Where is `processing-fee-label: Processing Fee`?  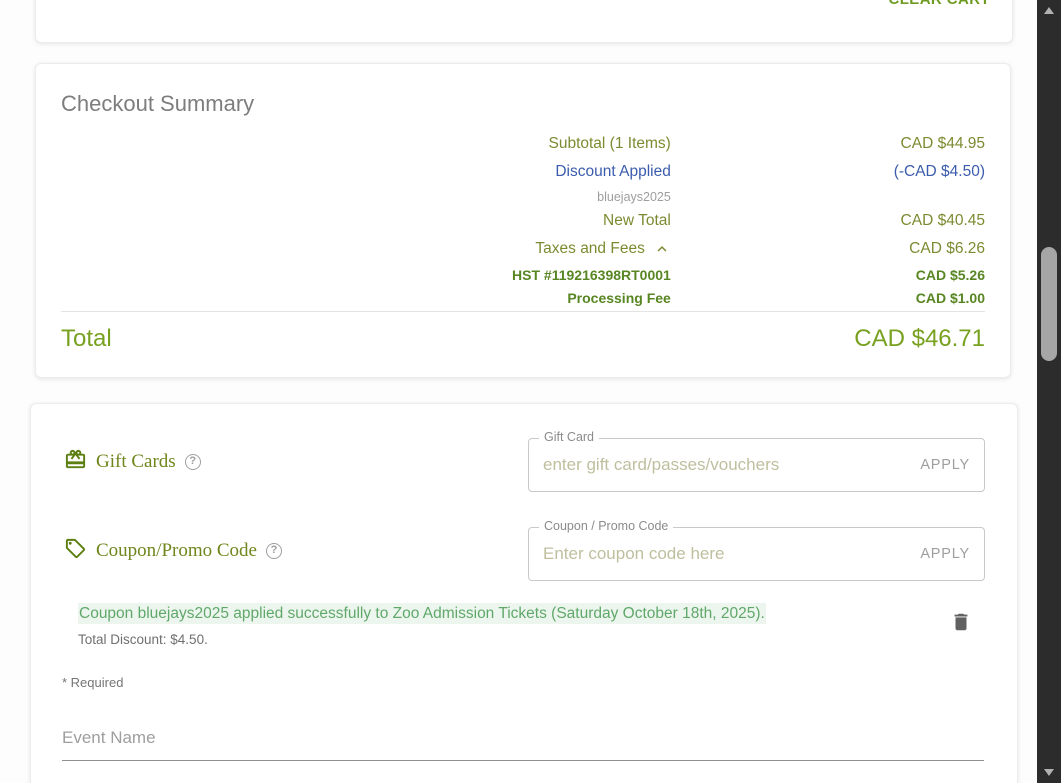
processing-fee-label: Processing Fee is located at coordinates (619, 297).